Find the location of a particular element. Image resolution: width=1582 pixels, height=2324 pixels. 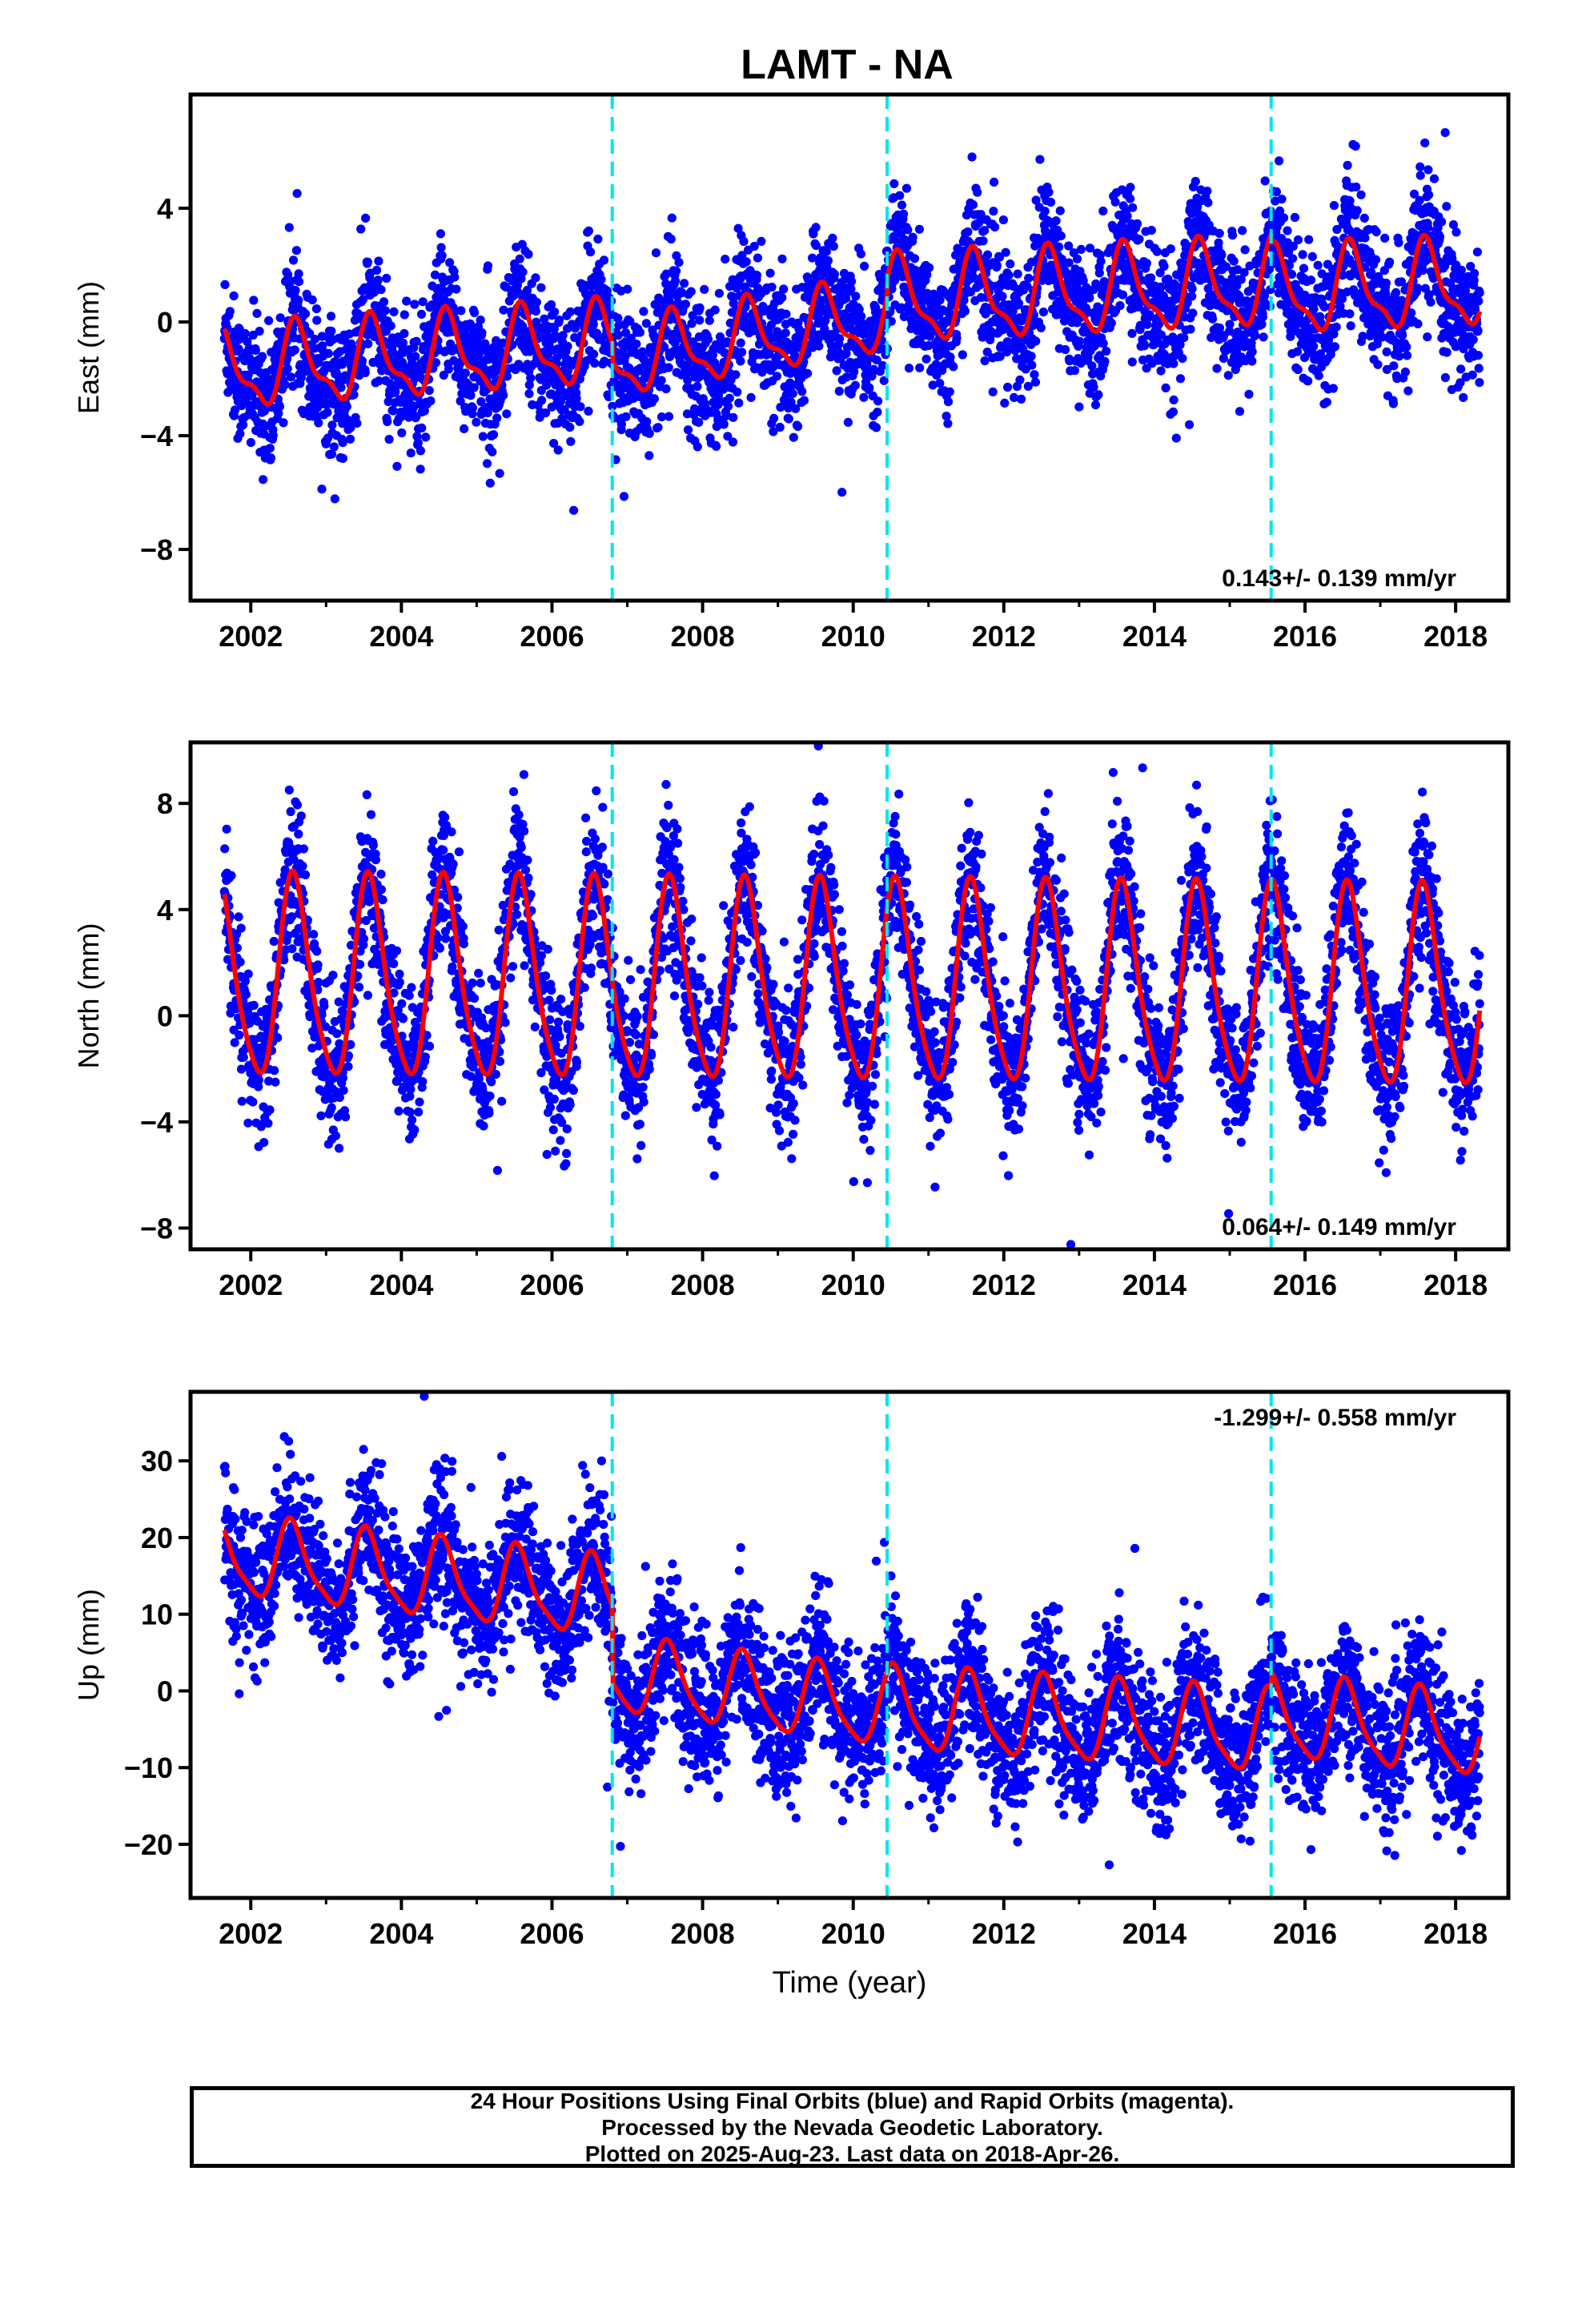

x-tick-label: 2018 is located at coordinates (1456, 636).